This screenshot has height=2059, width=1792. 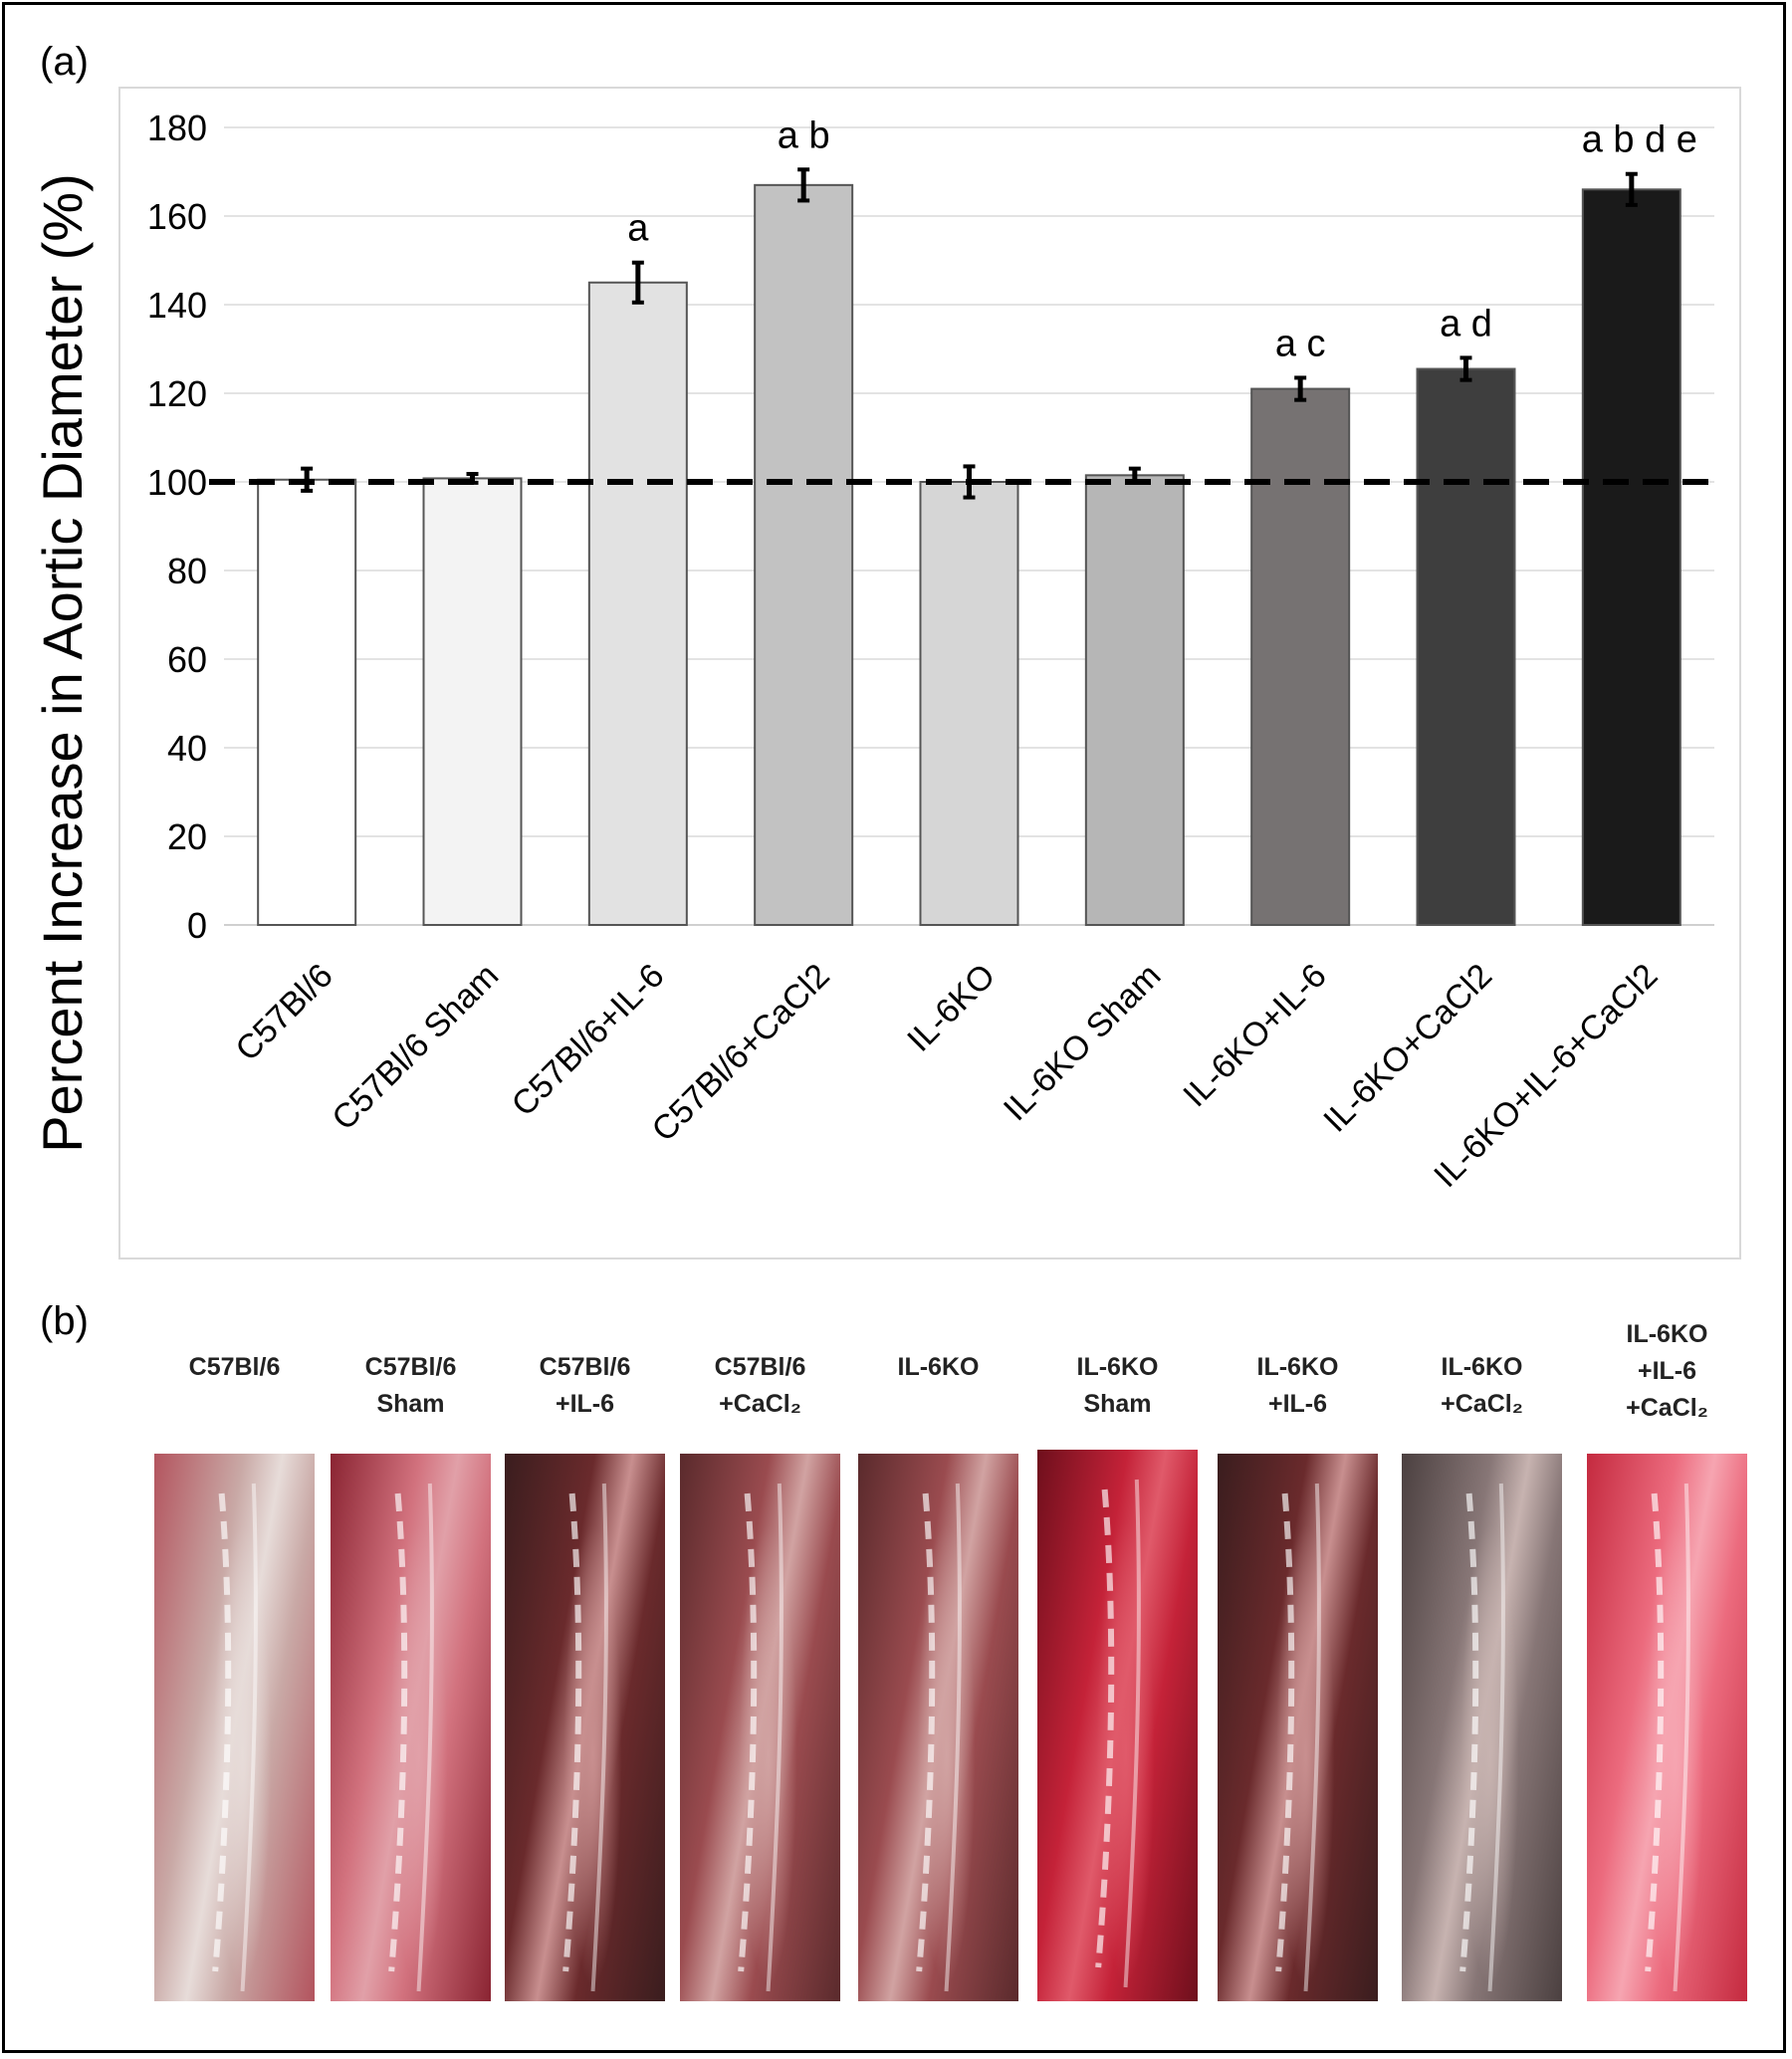 What do you see at coordinates (177, 305) in the screenshot?
I see `y-tick-label: 140` at bounding box center [177, 305].